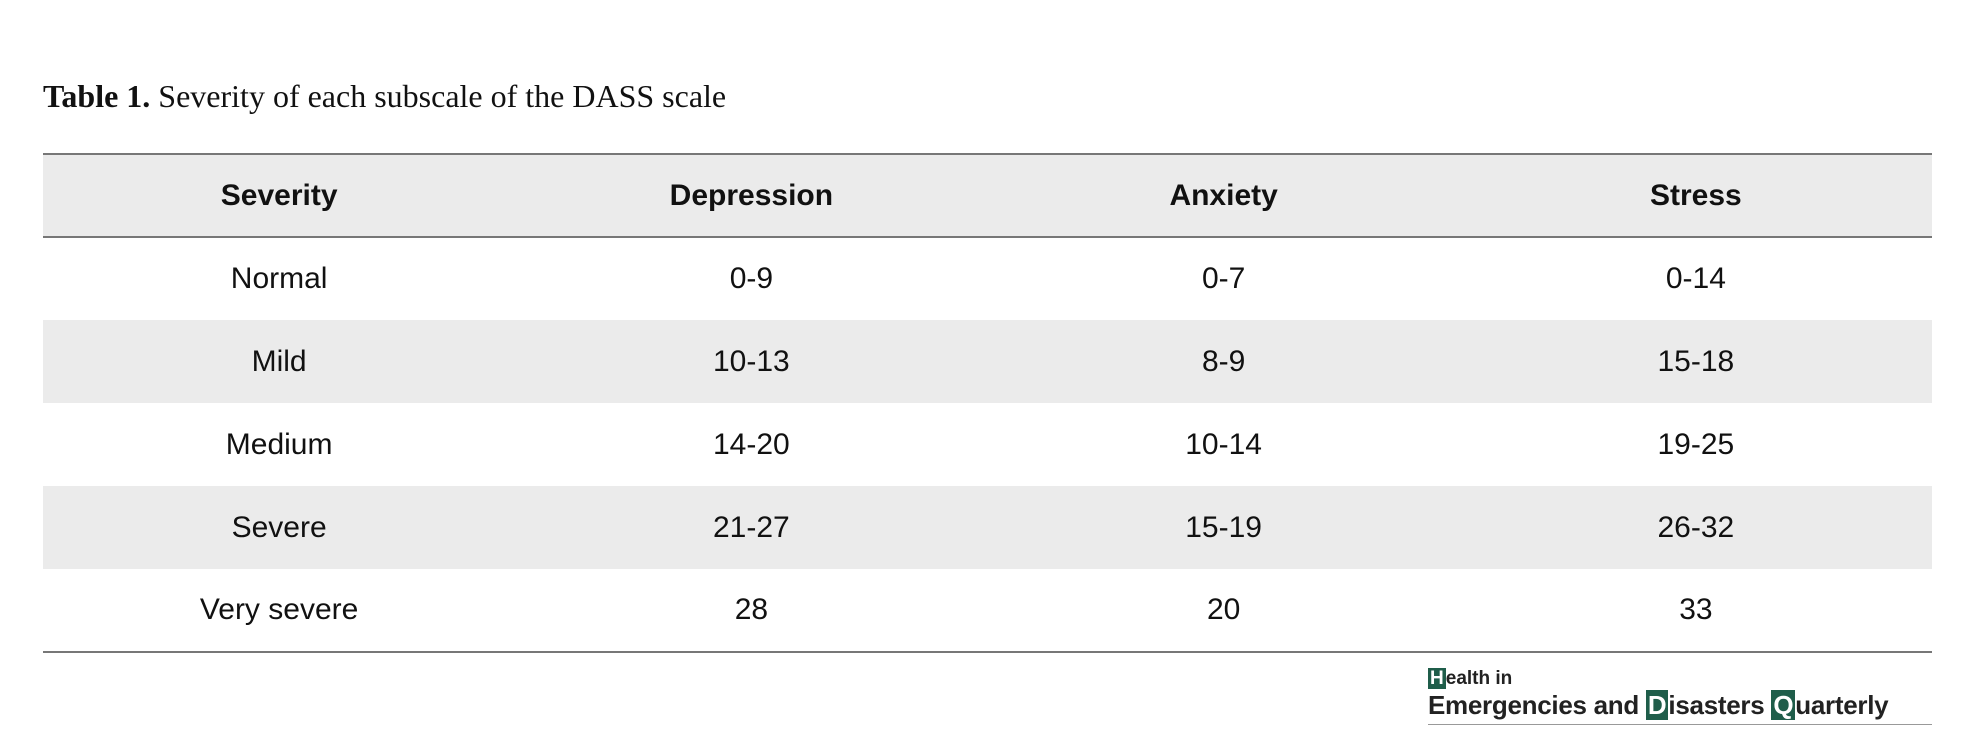 Image resolution: width=1969 pixels, height=751 pixels. Describe the element at coordinates (279, 527) in the screenshot. I see `table-cell: Severe` at that location.